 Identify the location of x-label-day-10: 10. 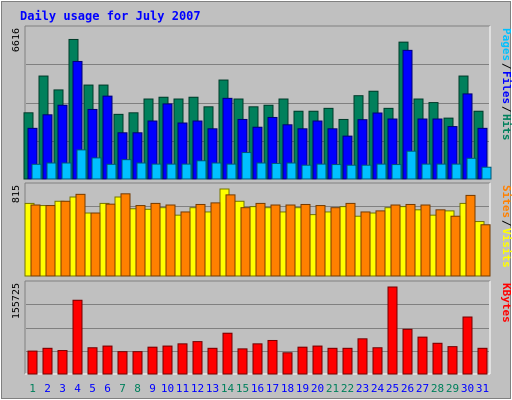
(167, 388).